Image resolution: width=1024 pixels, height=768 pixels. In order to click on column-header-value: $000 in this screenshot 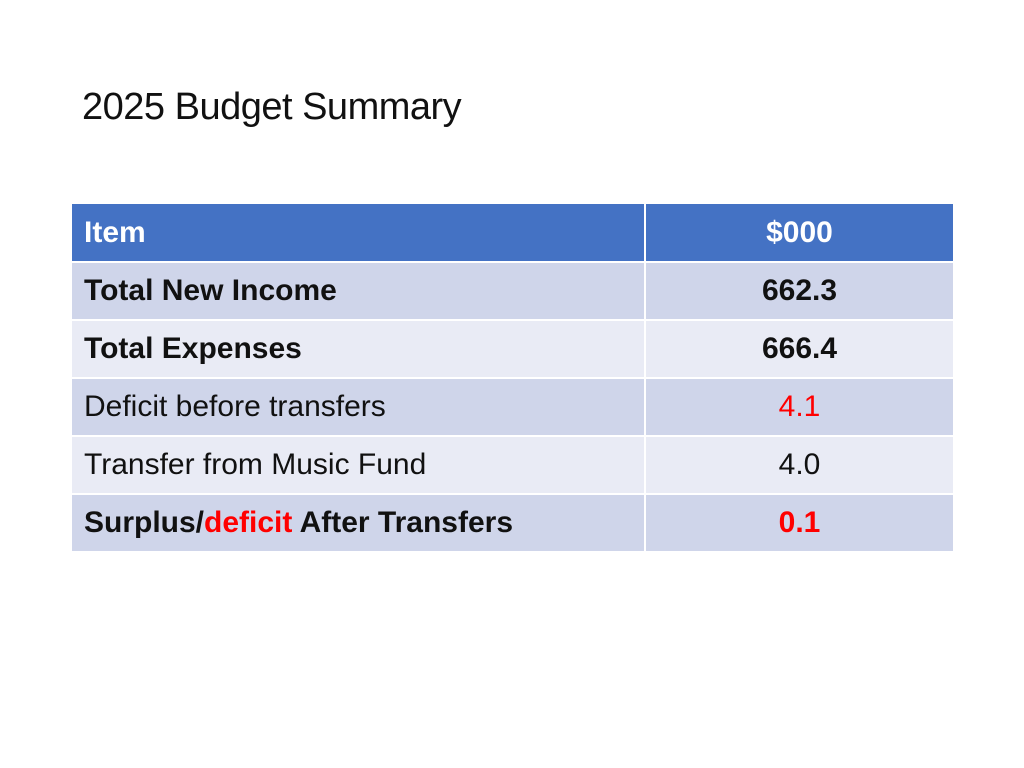, I will do `click(800, 233)`.